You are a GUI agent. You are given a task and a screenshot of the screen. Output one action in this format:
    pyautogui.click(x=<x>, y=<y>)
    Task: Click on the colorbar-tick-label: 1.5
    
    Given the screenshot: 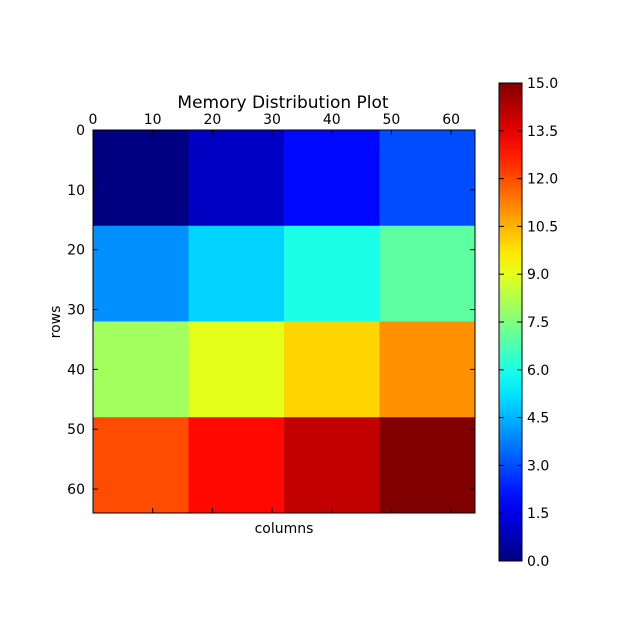 What is the action you would take?
    pyautogui.click(x=538, y=514)
    